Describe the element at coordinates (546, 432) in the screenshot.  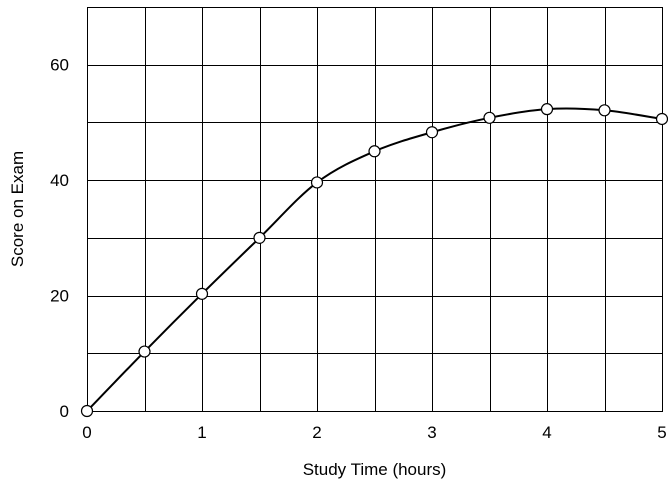
I see `x-tick-label: 4` at that location.